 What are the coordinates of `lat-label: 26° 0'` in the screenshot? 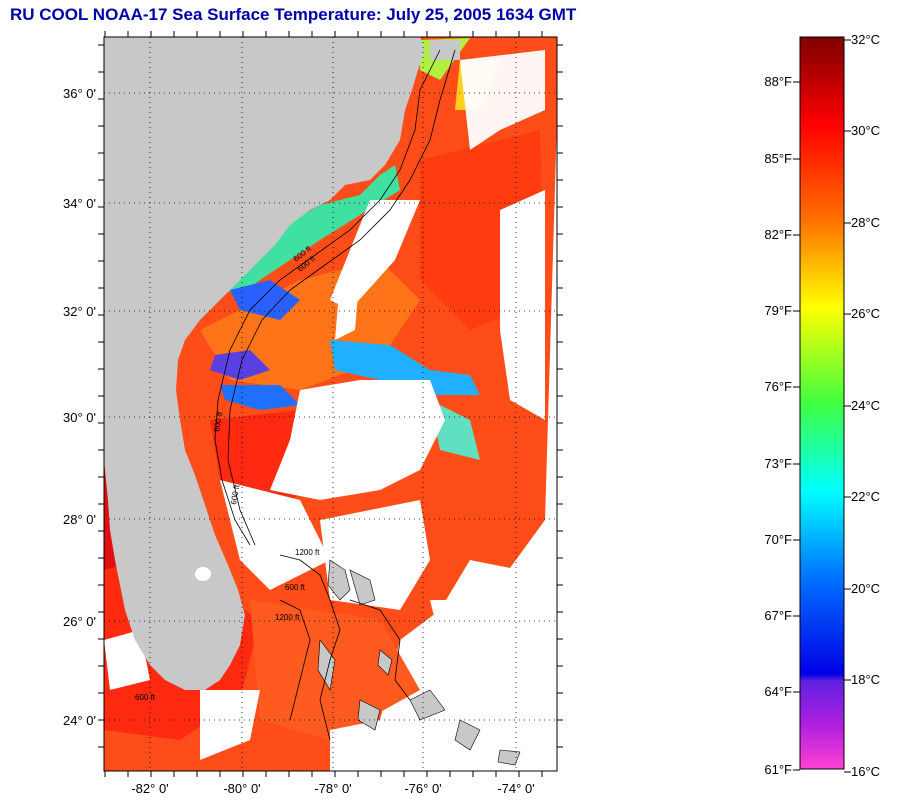 It's located at (79, 621).